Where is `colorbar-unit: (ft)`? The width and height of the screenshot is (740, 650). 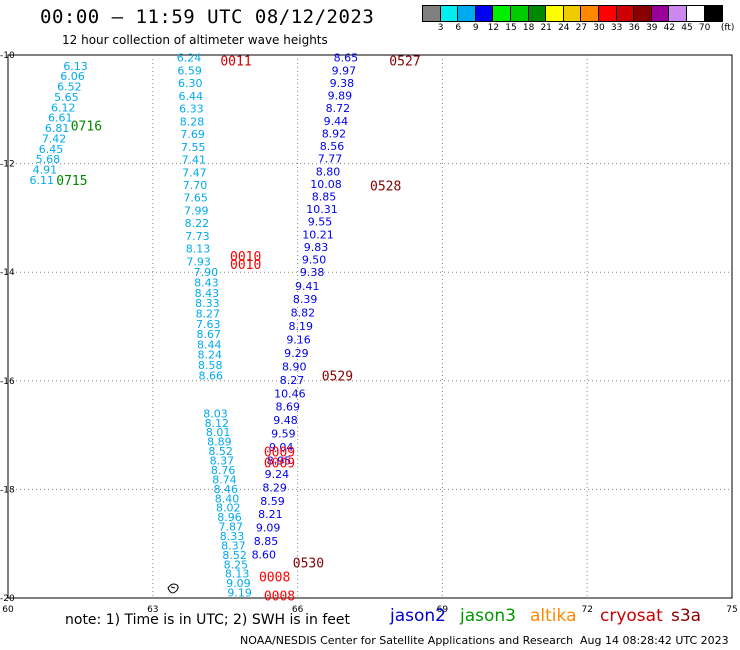
colorbar-unit: (ft) is located at coordinates (727, 28).